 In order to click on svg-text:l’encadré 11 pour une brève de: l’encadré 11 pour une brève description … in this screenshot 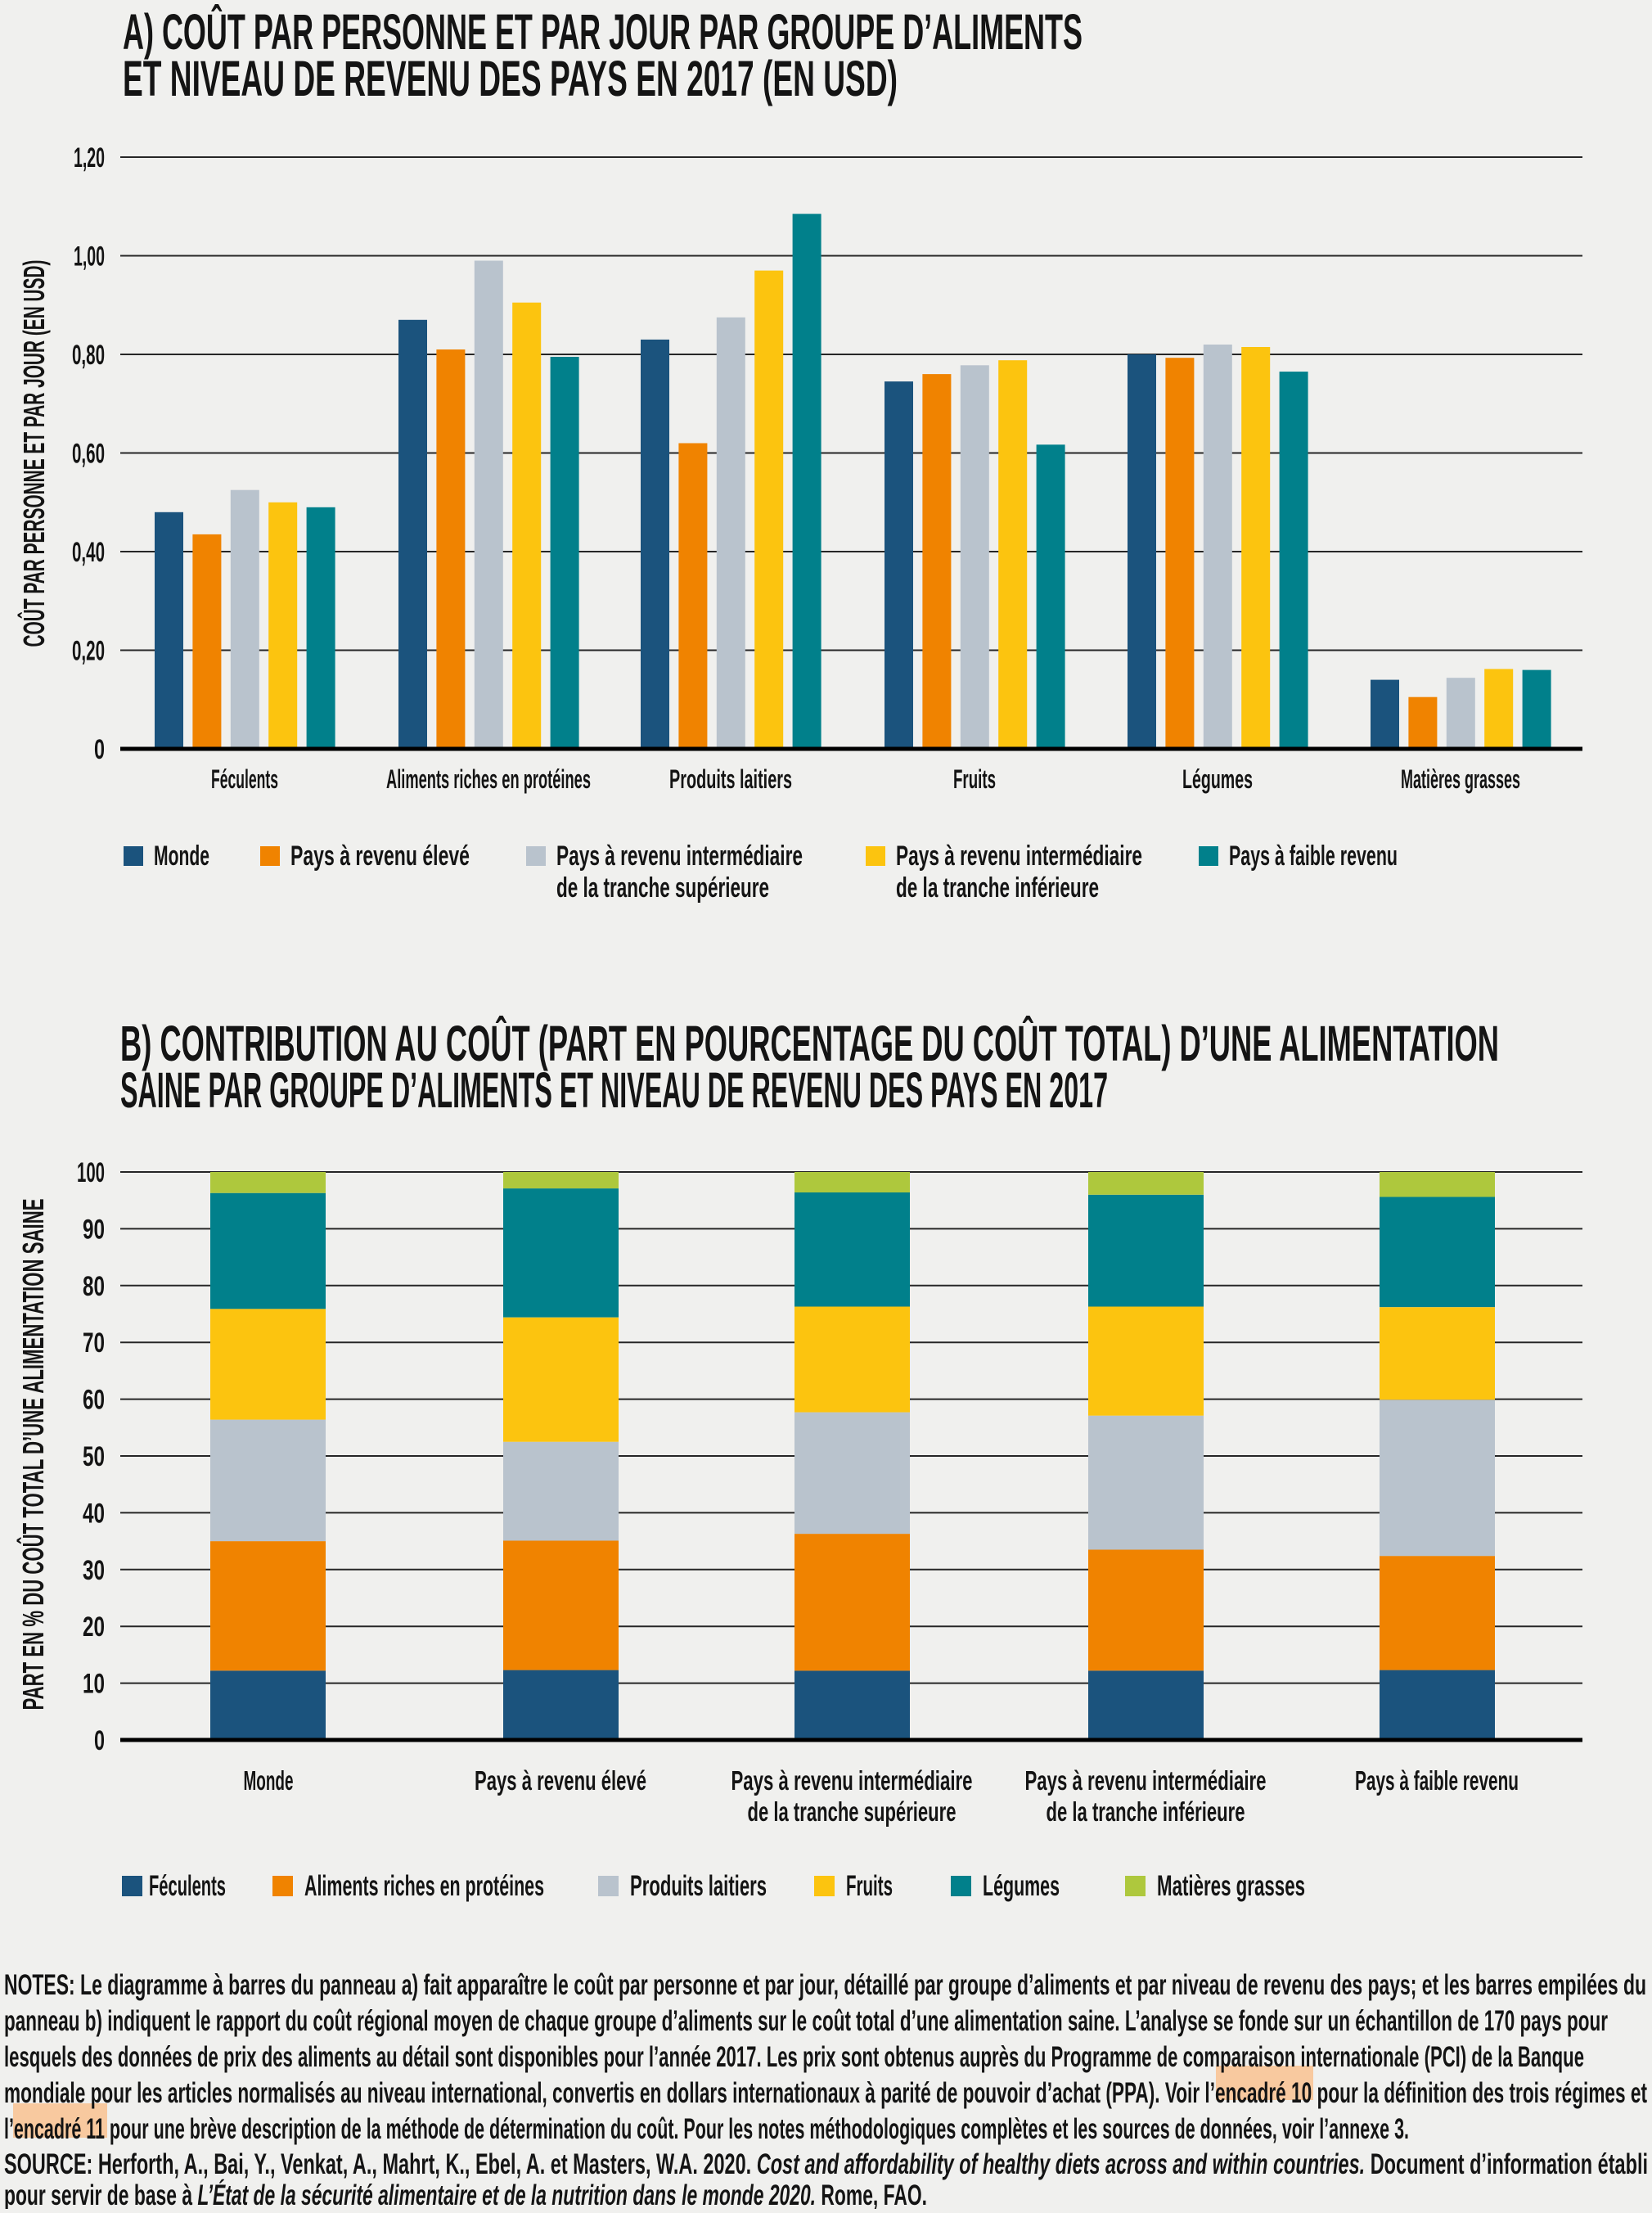, I will do `click(706, 2129)`.